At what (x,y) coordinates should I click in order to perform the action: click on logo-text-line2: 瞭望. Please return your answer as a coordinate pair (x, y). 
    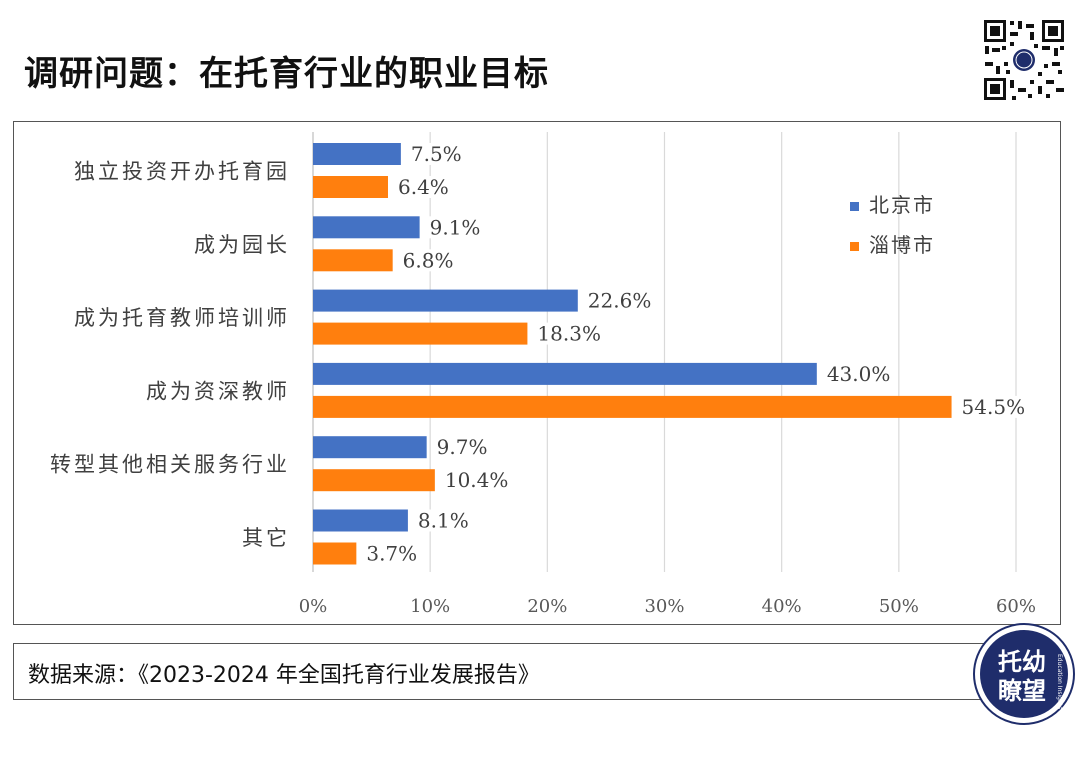
    Looking at the image, I should click on (1022, 691).